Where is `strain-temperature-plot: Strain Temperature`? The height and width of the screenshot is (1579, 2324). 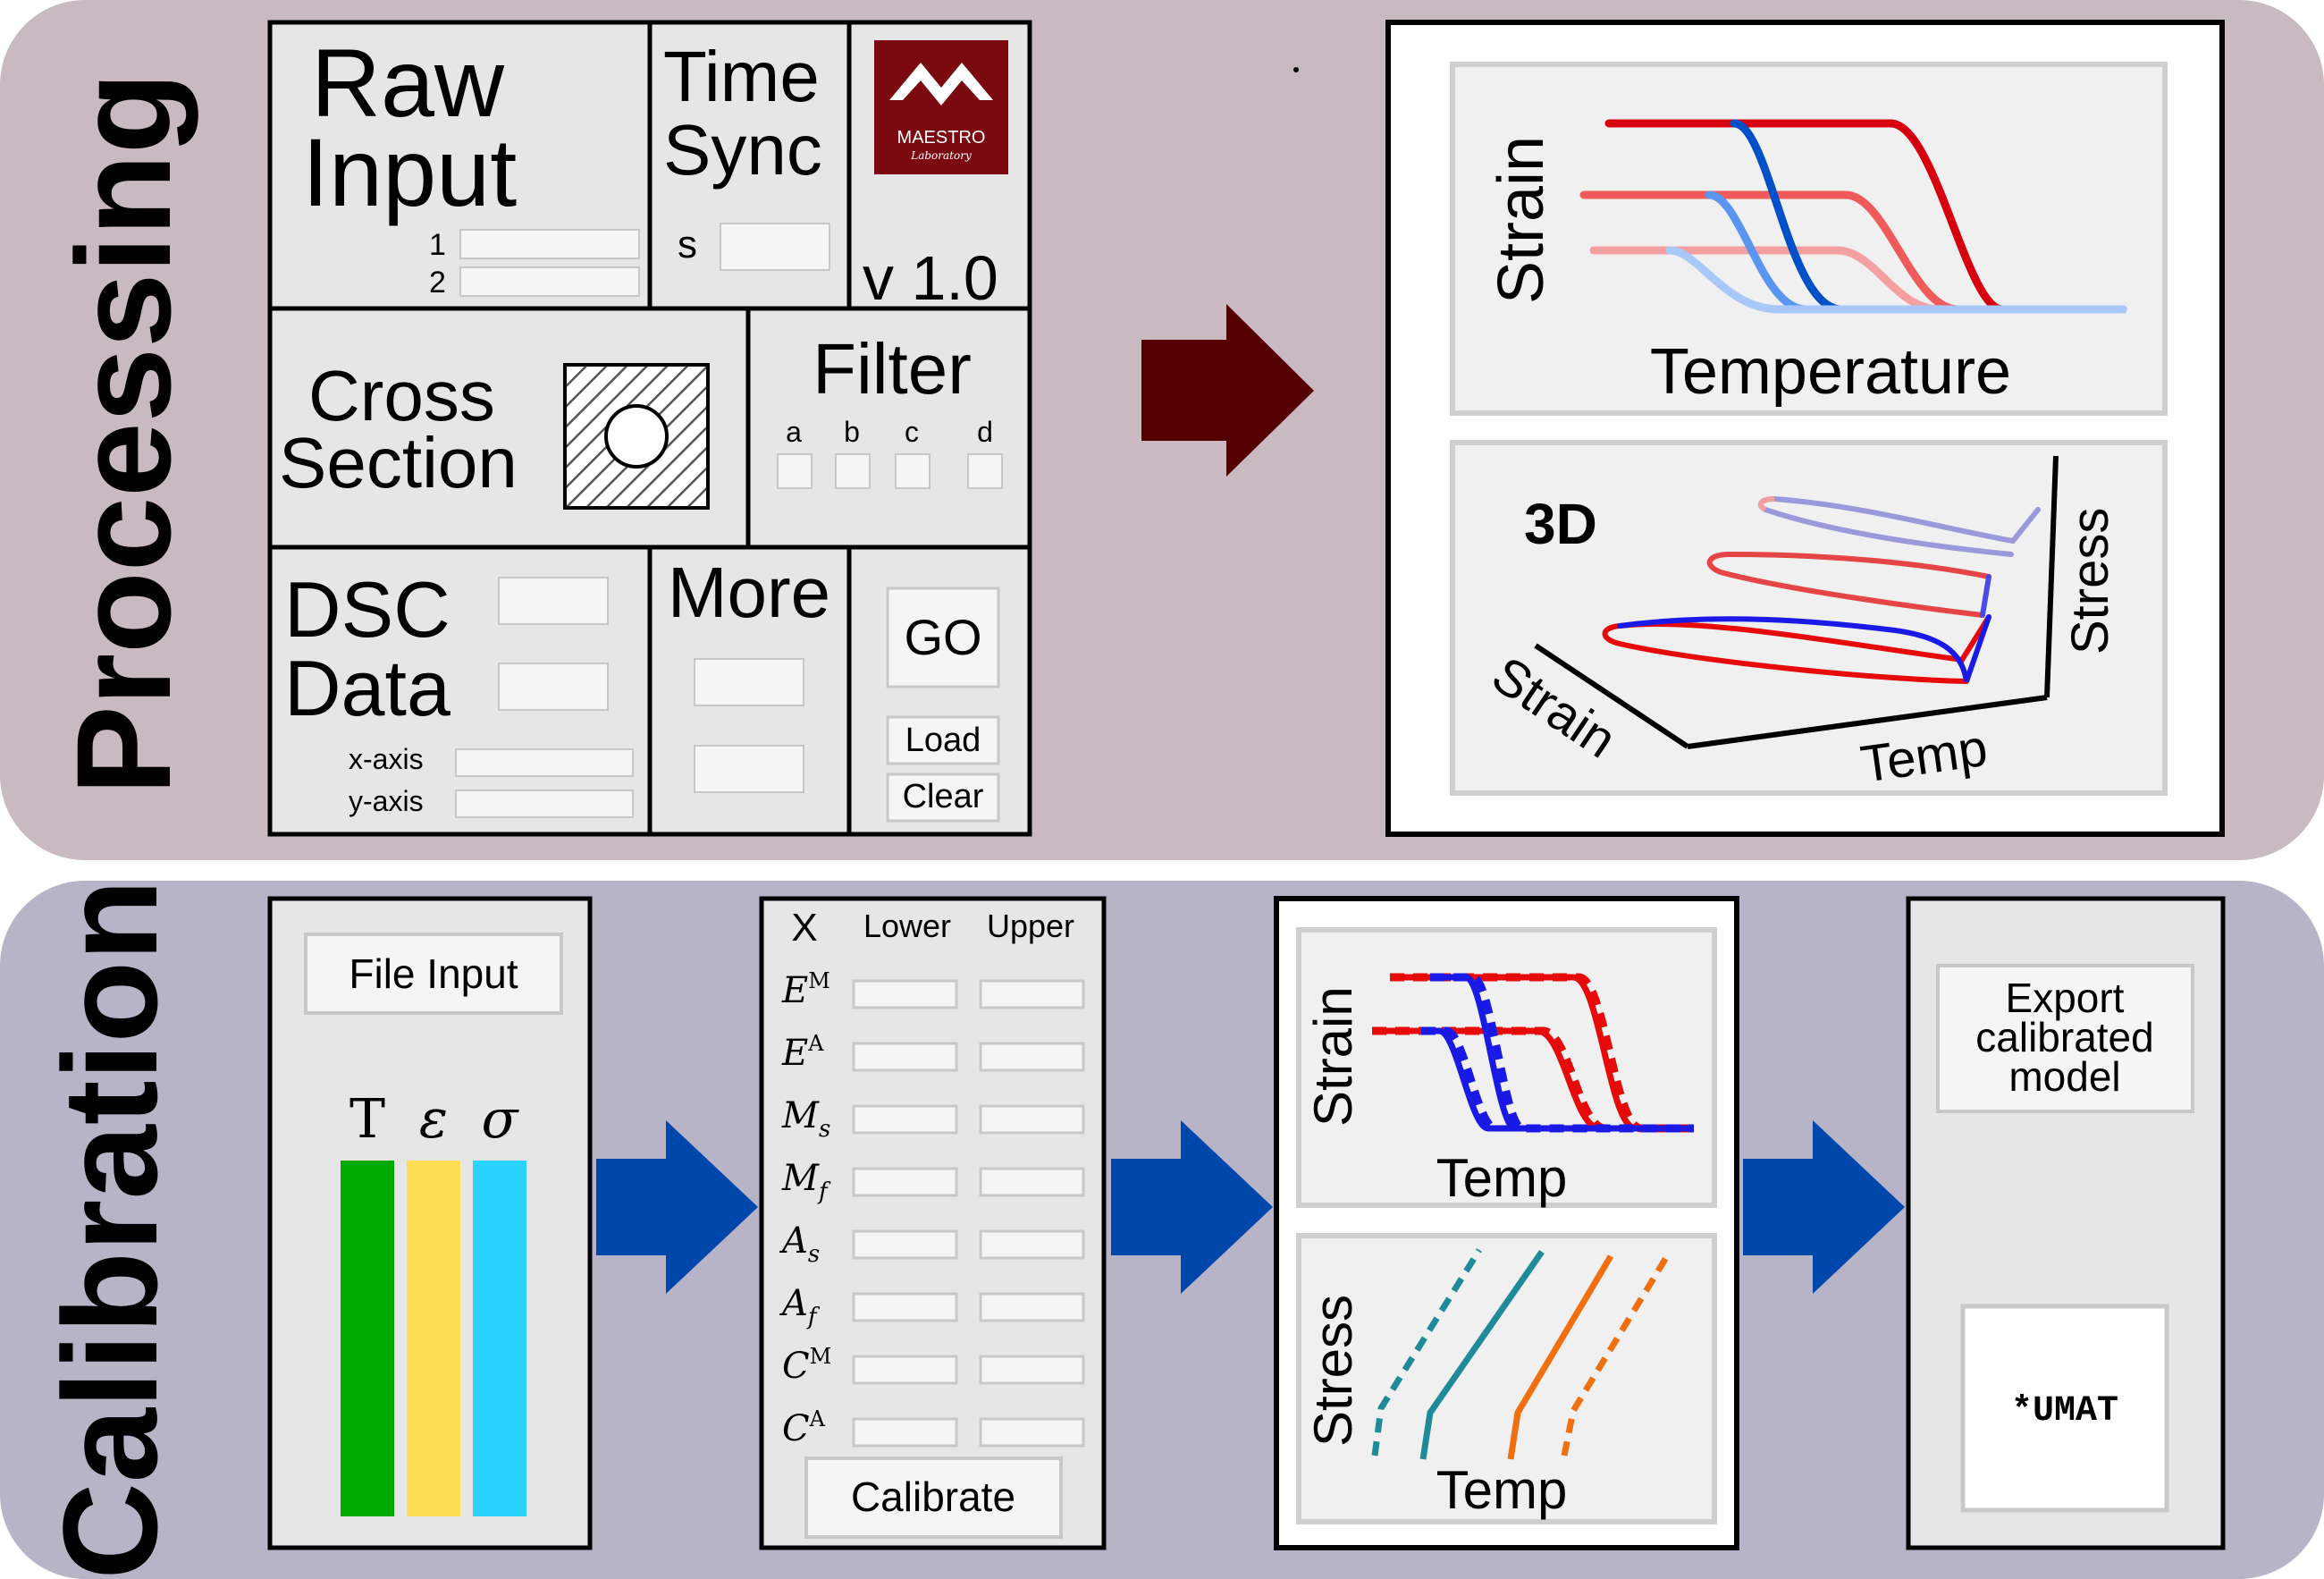 strain-temperature-plot: Strain Temperature is located at coordinates (1806, 263).